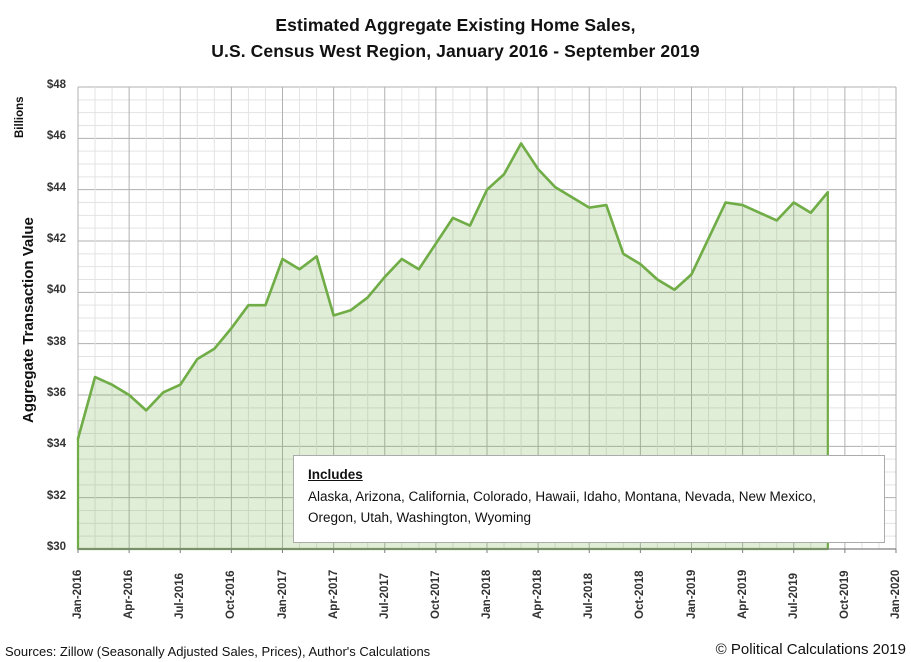 The width and height of the screenshot is (911, 662). I want to click on x-tick-label: Apr-2018, so click(538, 594).